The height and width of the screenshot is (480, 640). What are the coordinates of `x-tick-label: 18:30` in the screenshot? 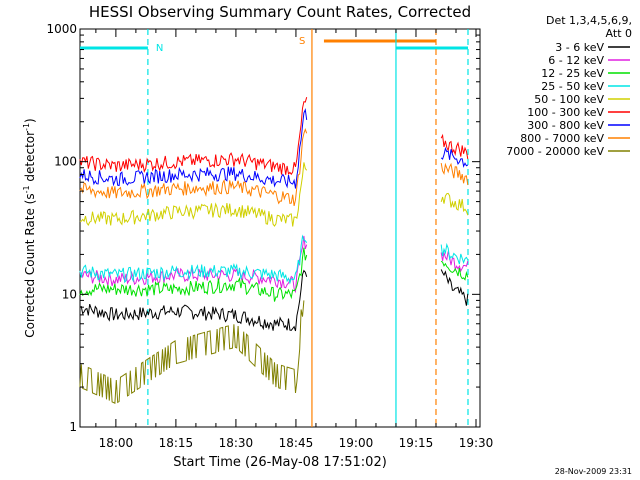 It's located at (236, 443).